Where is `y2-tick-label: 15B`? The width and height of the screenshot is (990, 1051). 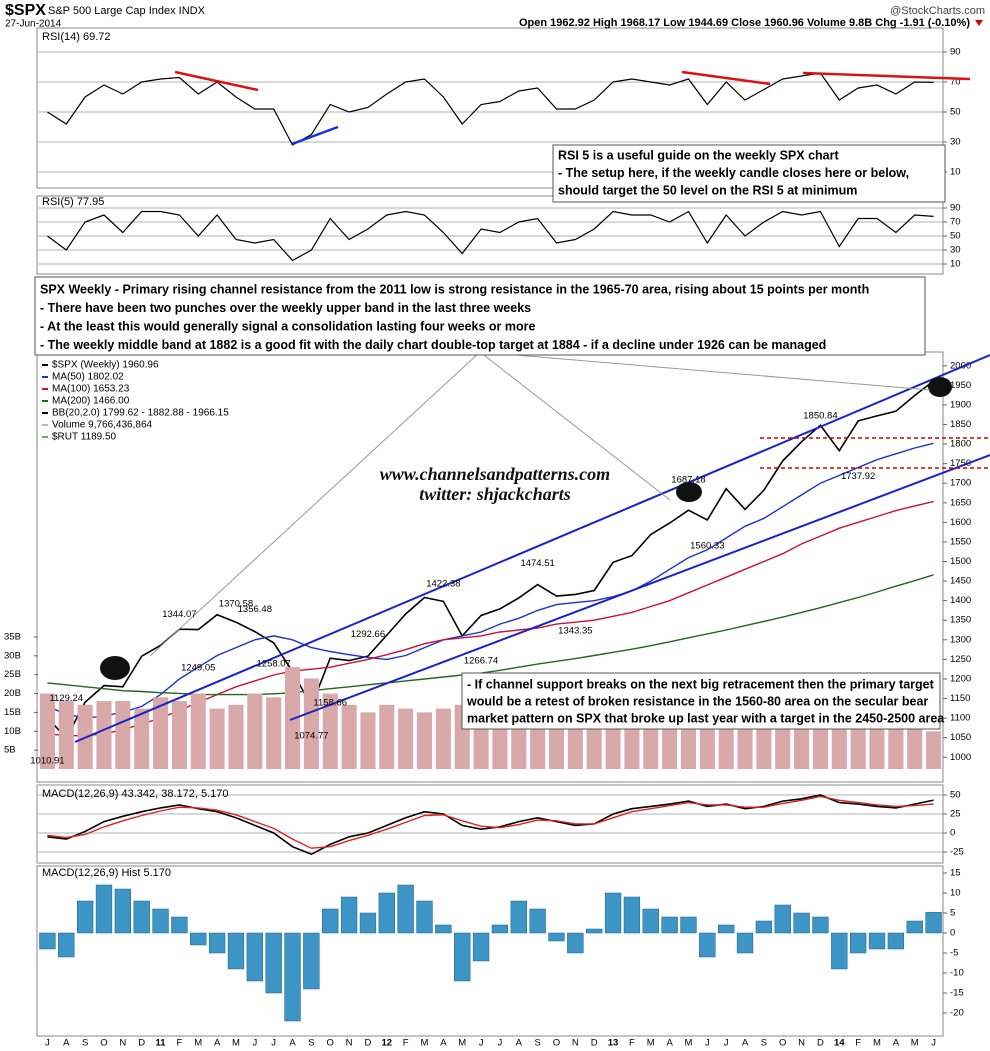 y2-tick-label: 15B is located at coordinates (12, 712).